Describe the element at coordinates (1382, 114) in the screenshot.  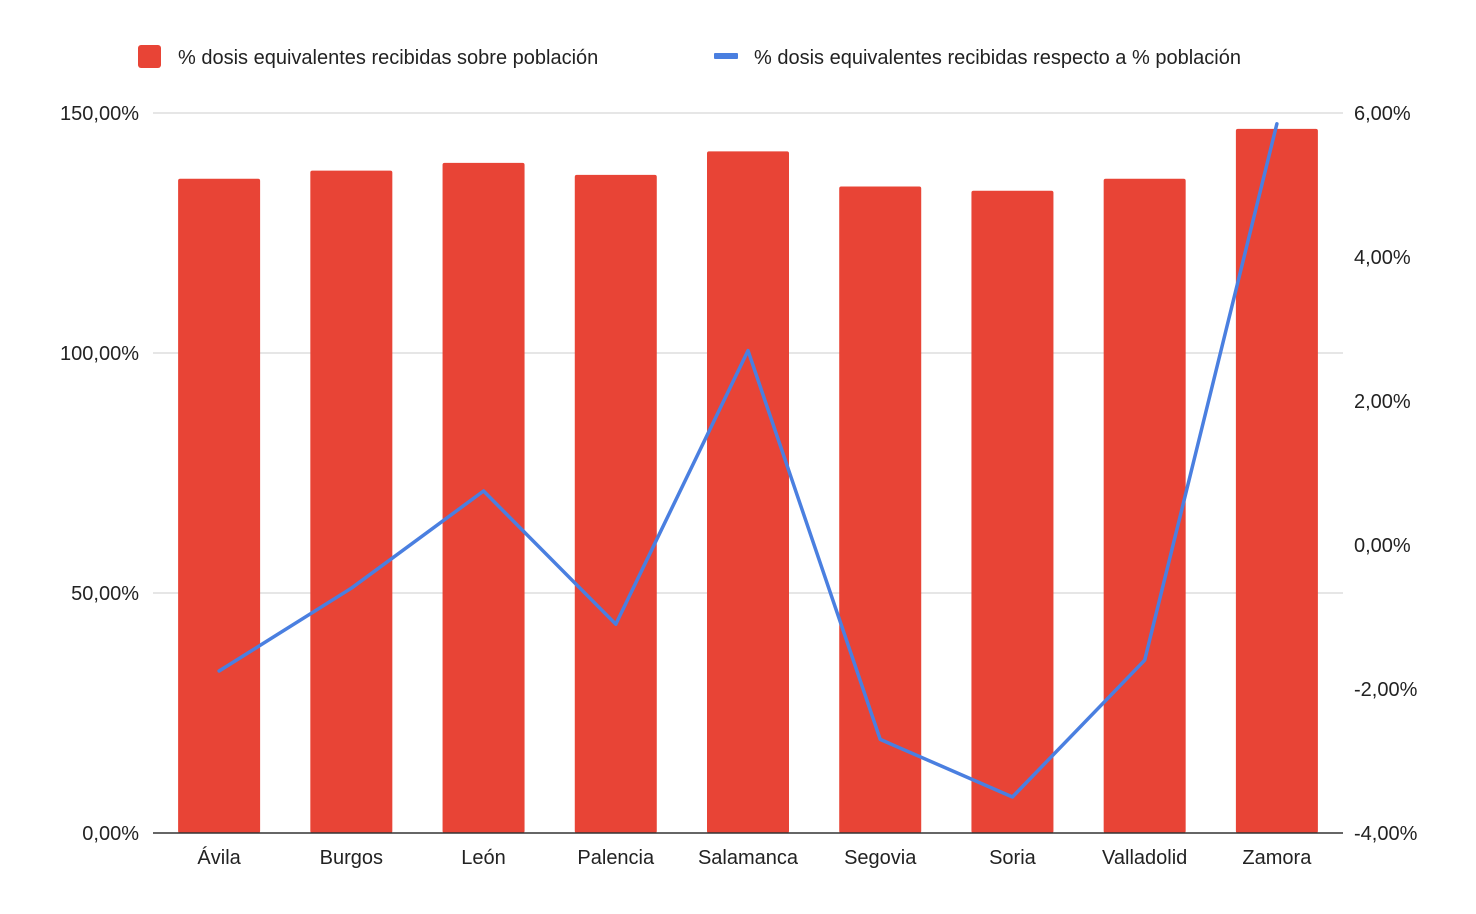
I see `right-axis-tick-label: 6,00%` at that location.